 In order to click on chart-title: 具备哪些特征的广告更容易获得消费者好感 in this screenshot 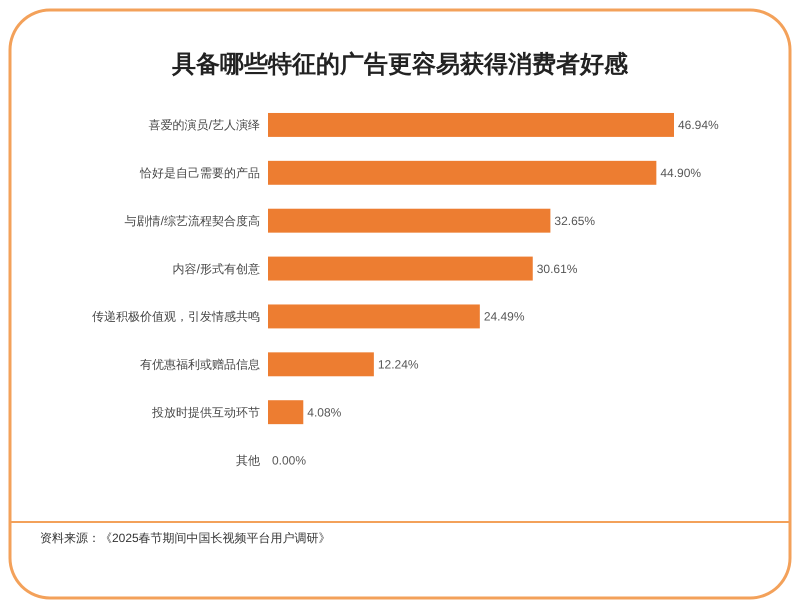, I will do `click(400, 64)`.